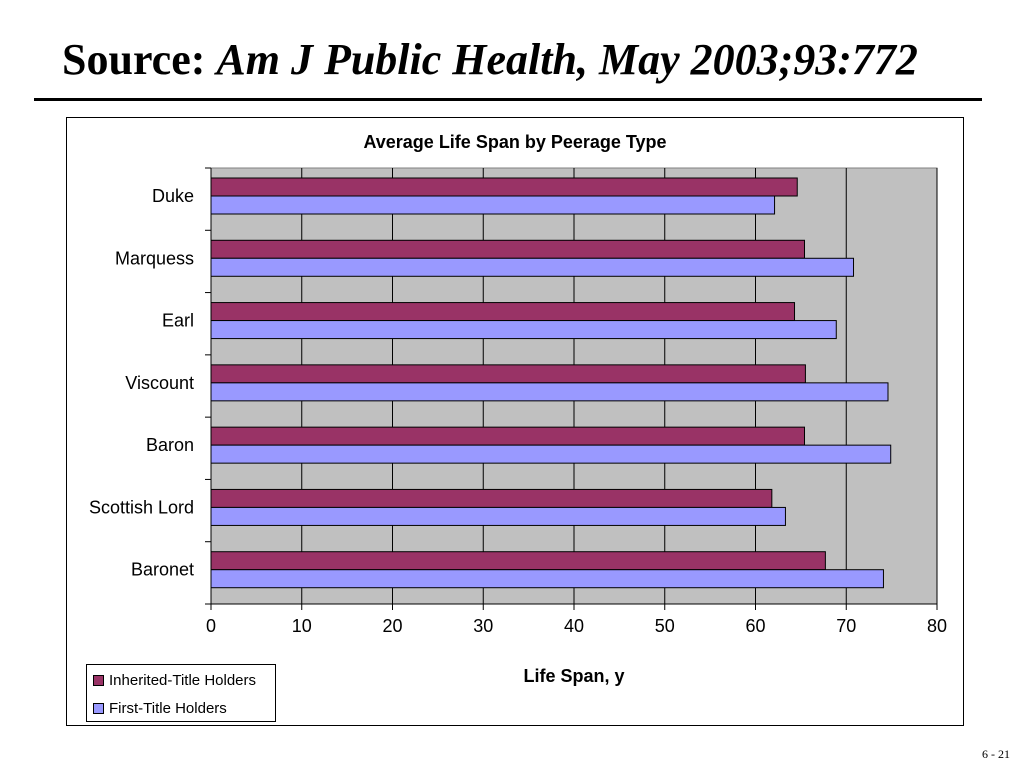  Describe the element at coordinates (173, 196) in the screenshot. I see `category-label: Duke` at that location.